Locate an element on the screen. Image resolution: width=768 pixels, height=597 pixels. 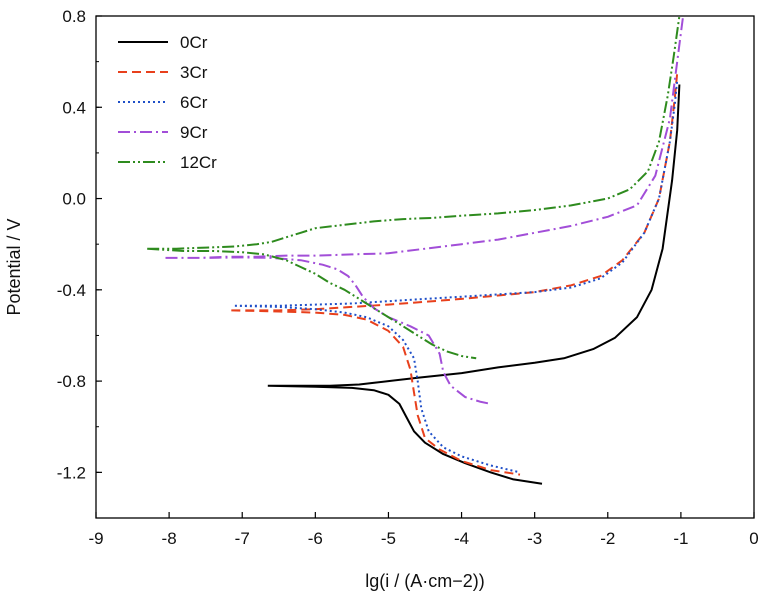
x-tick-label: -7 is located at coordinates (242, 538).